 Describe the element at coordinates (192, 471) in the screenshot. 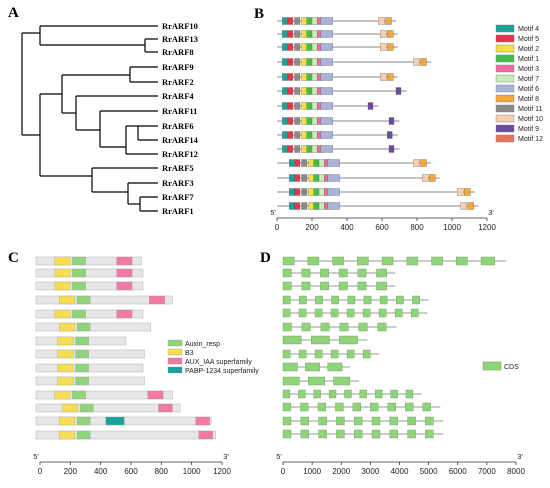

I see `domain-tick-label: 1000` at that location.